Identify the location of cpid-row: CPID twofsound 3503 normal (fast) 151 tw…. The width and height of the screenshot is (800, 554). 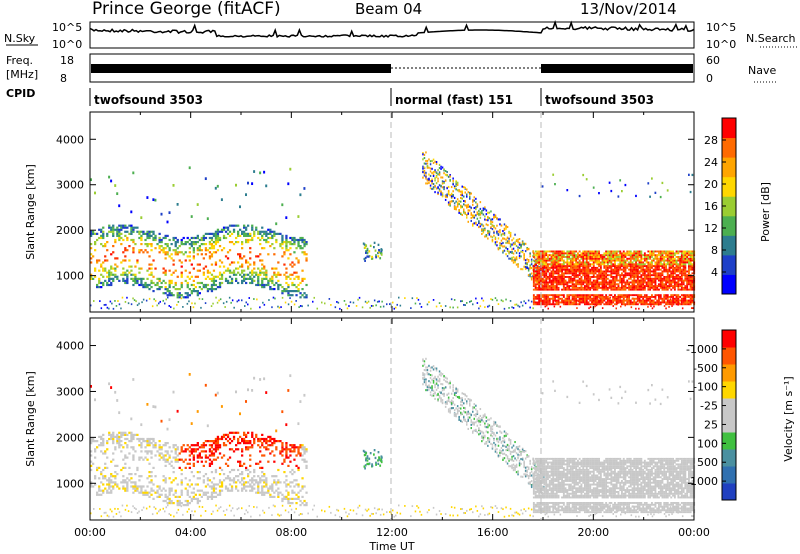
(330, 97).